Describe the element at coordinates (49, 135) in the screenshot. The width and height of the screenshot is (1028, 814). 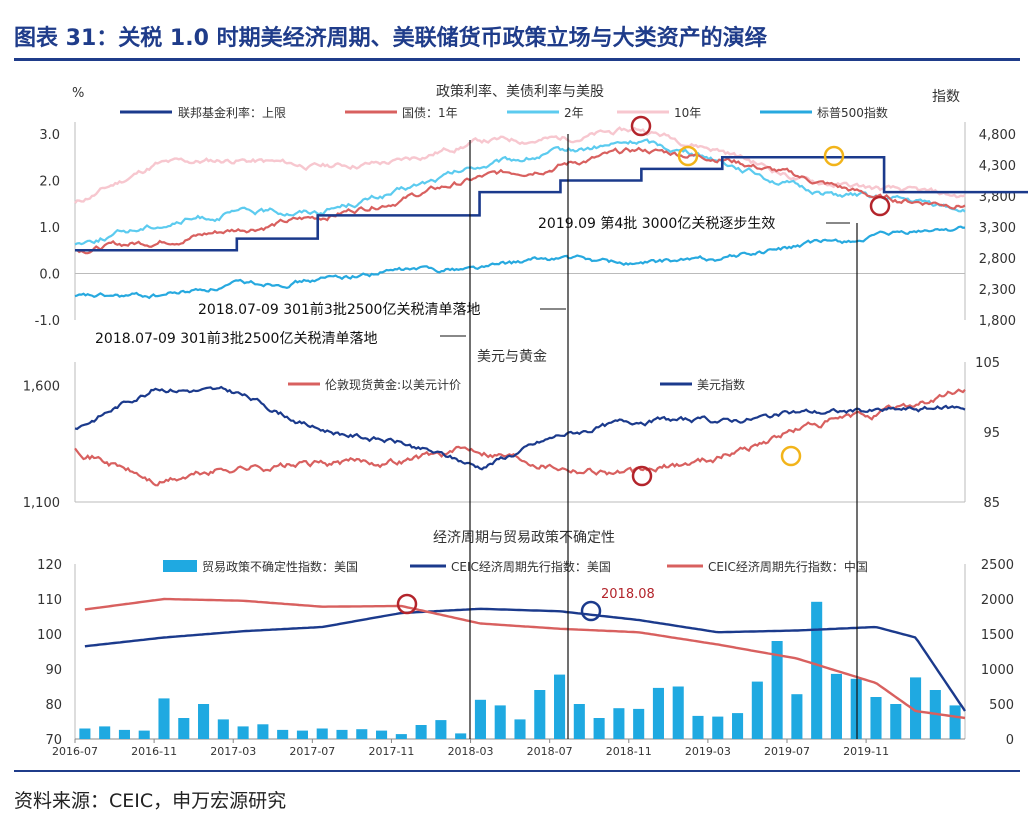
I see `panel1-ytick-left: 3.0` at that location.